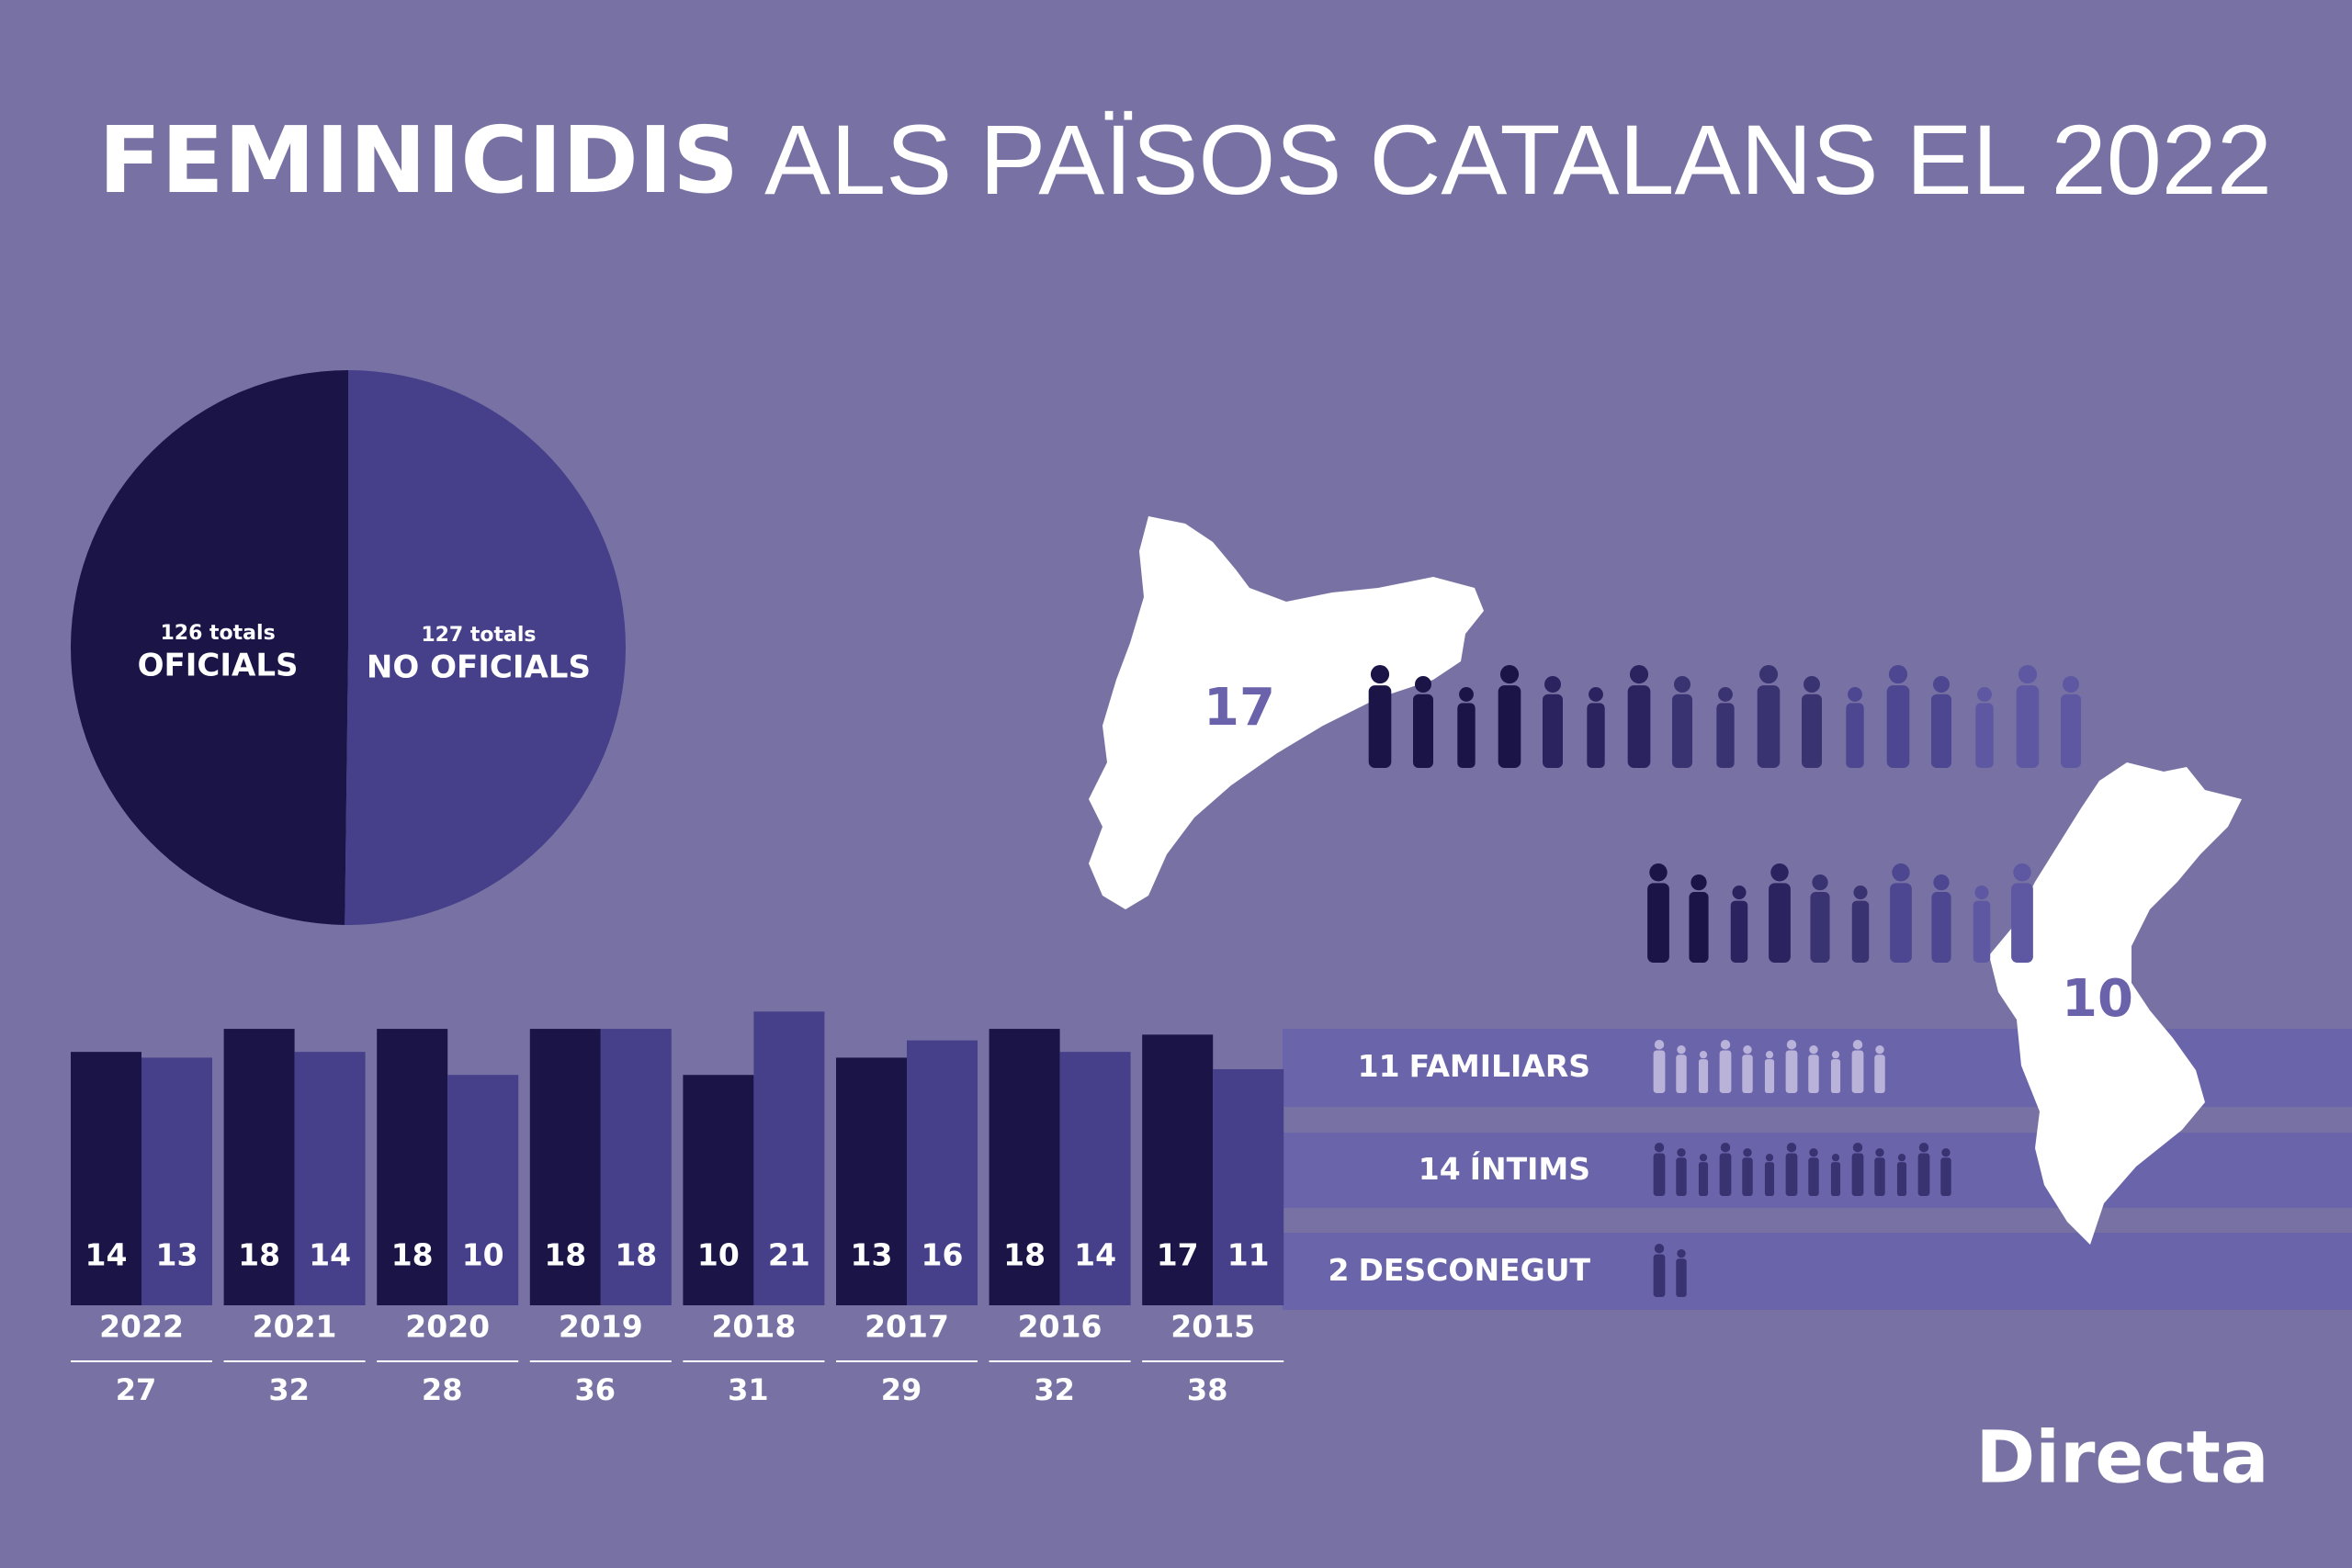 The width and height of the screenshot is (2352, 1568). Describe the element at coordinates (142, 1327) in the screenshot. I see `year-label: 2022` at that location.